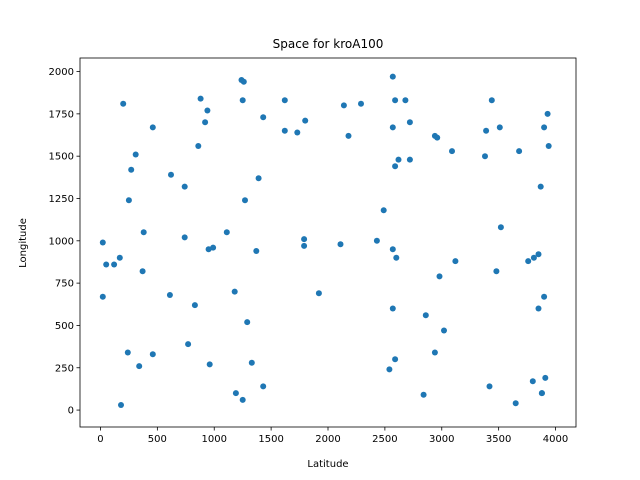 Image resolution: width=640 pixels, height=480 pixels. Describe the element at coordinates (328, 44) in the screenshot. I see `chart-title: Space for kroA100` at that location.